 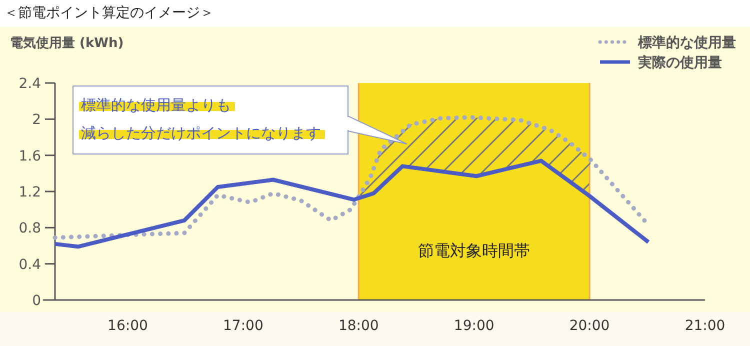 What do you see at coordinates (30, 156) in the screenshot?
I see `y-tick-label: 1.6` at bounding box center [30, 156].